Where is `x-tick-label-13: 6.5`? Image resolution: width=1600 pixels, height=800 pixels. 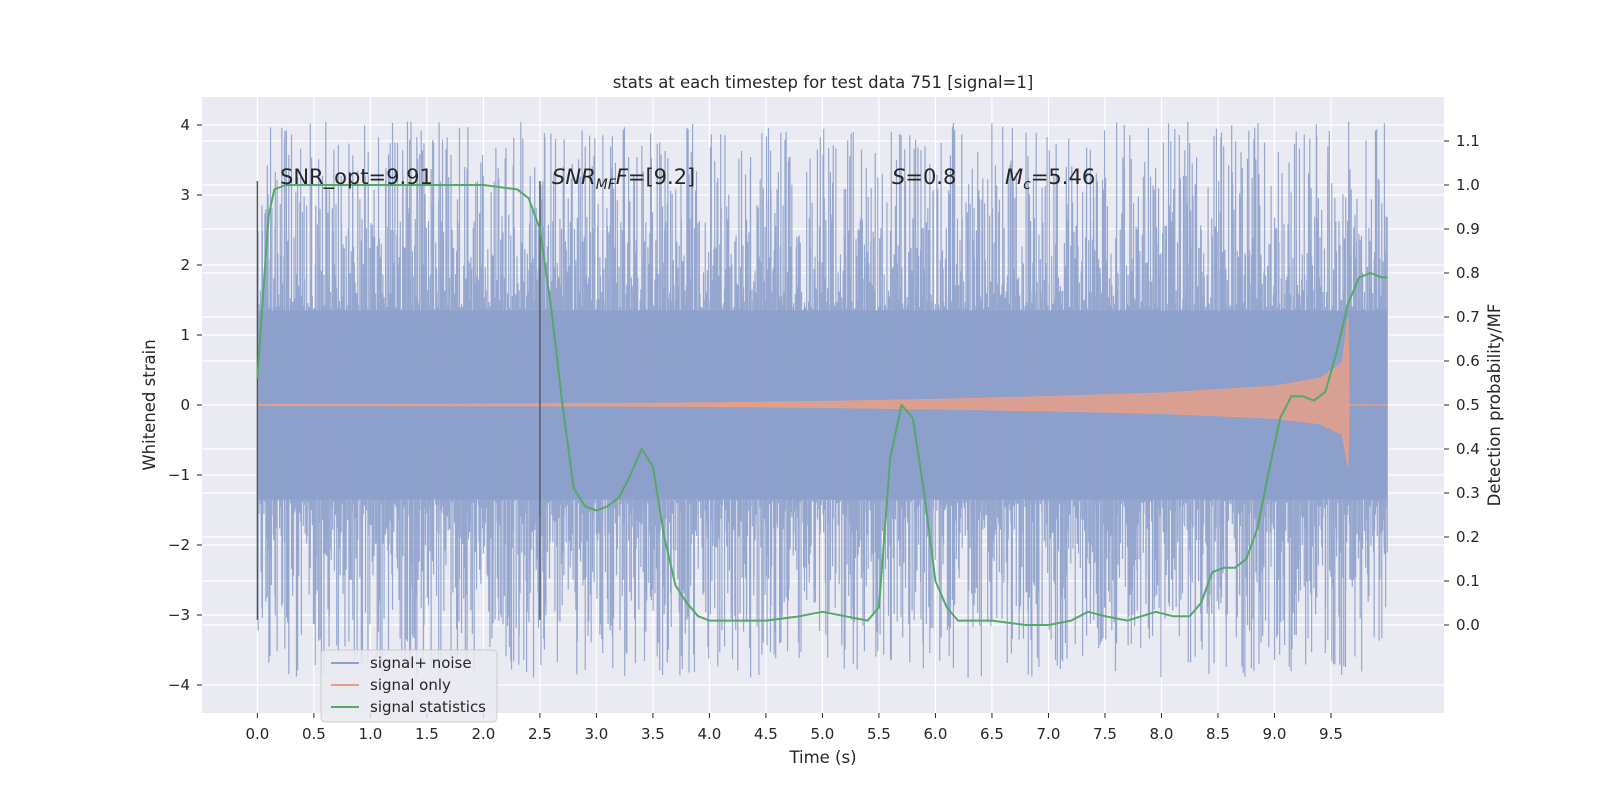
x-tick-label-13: 6.5 is located at coordinates (992, 734).